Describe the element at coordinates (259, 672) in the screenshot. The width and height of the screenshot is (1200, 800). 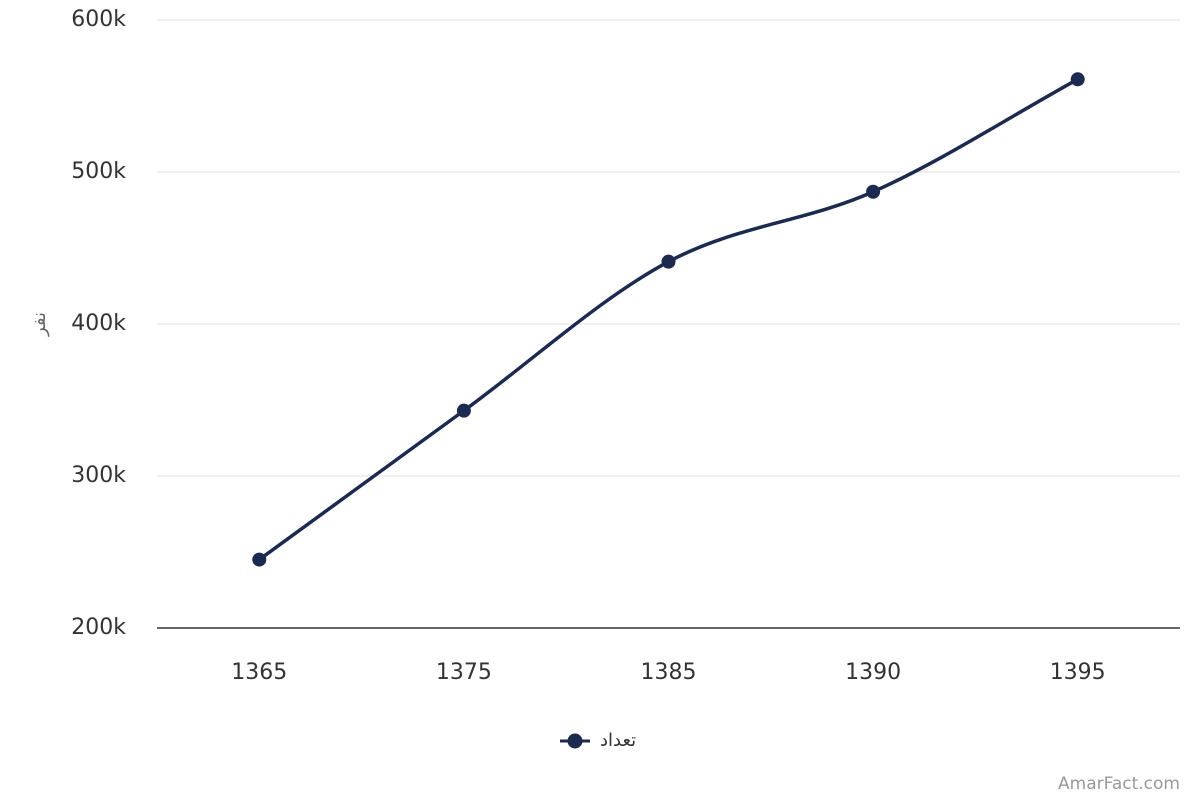
I see `x-tick-label: 1365` at that location.